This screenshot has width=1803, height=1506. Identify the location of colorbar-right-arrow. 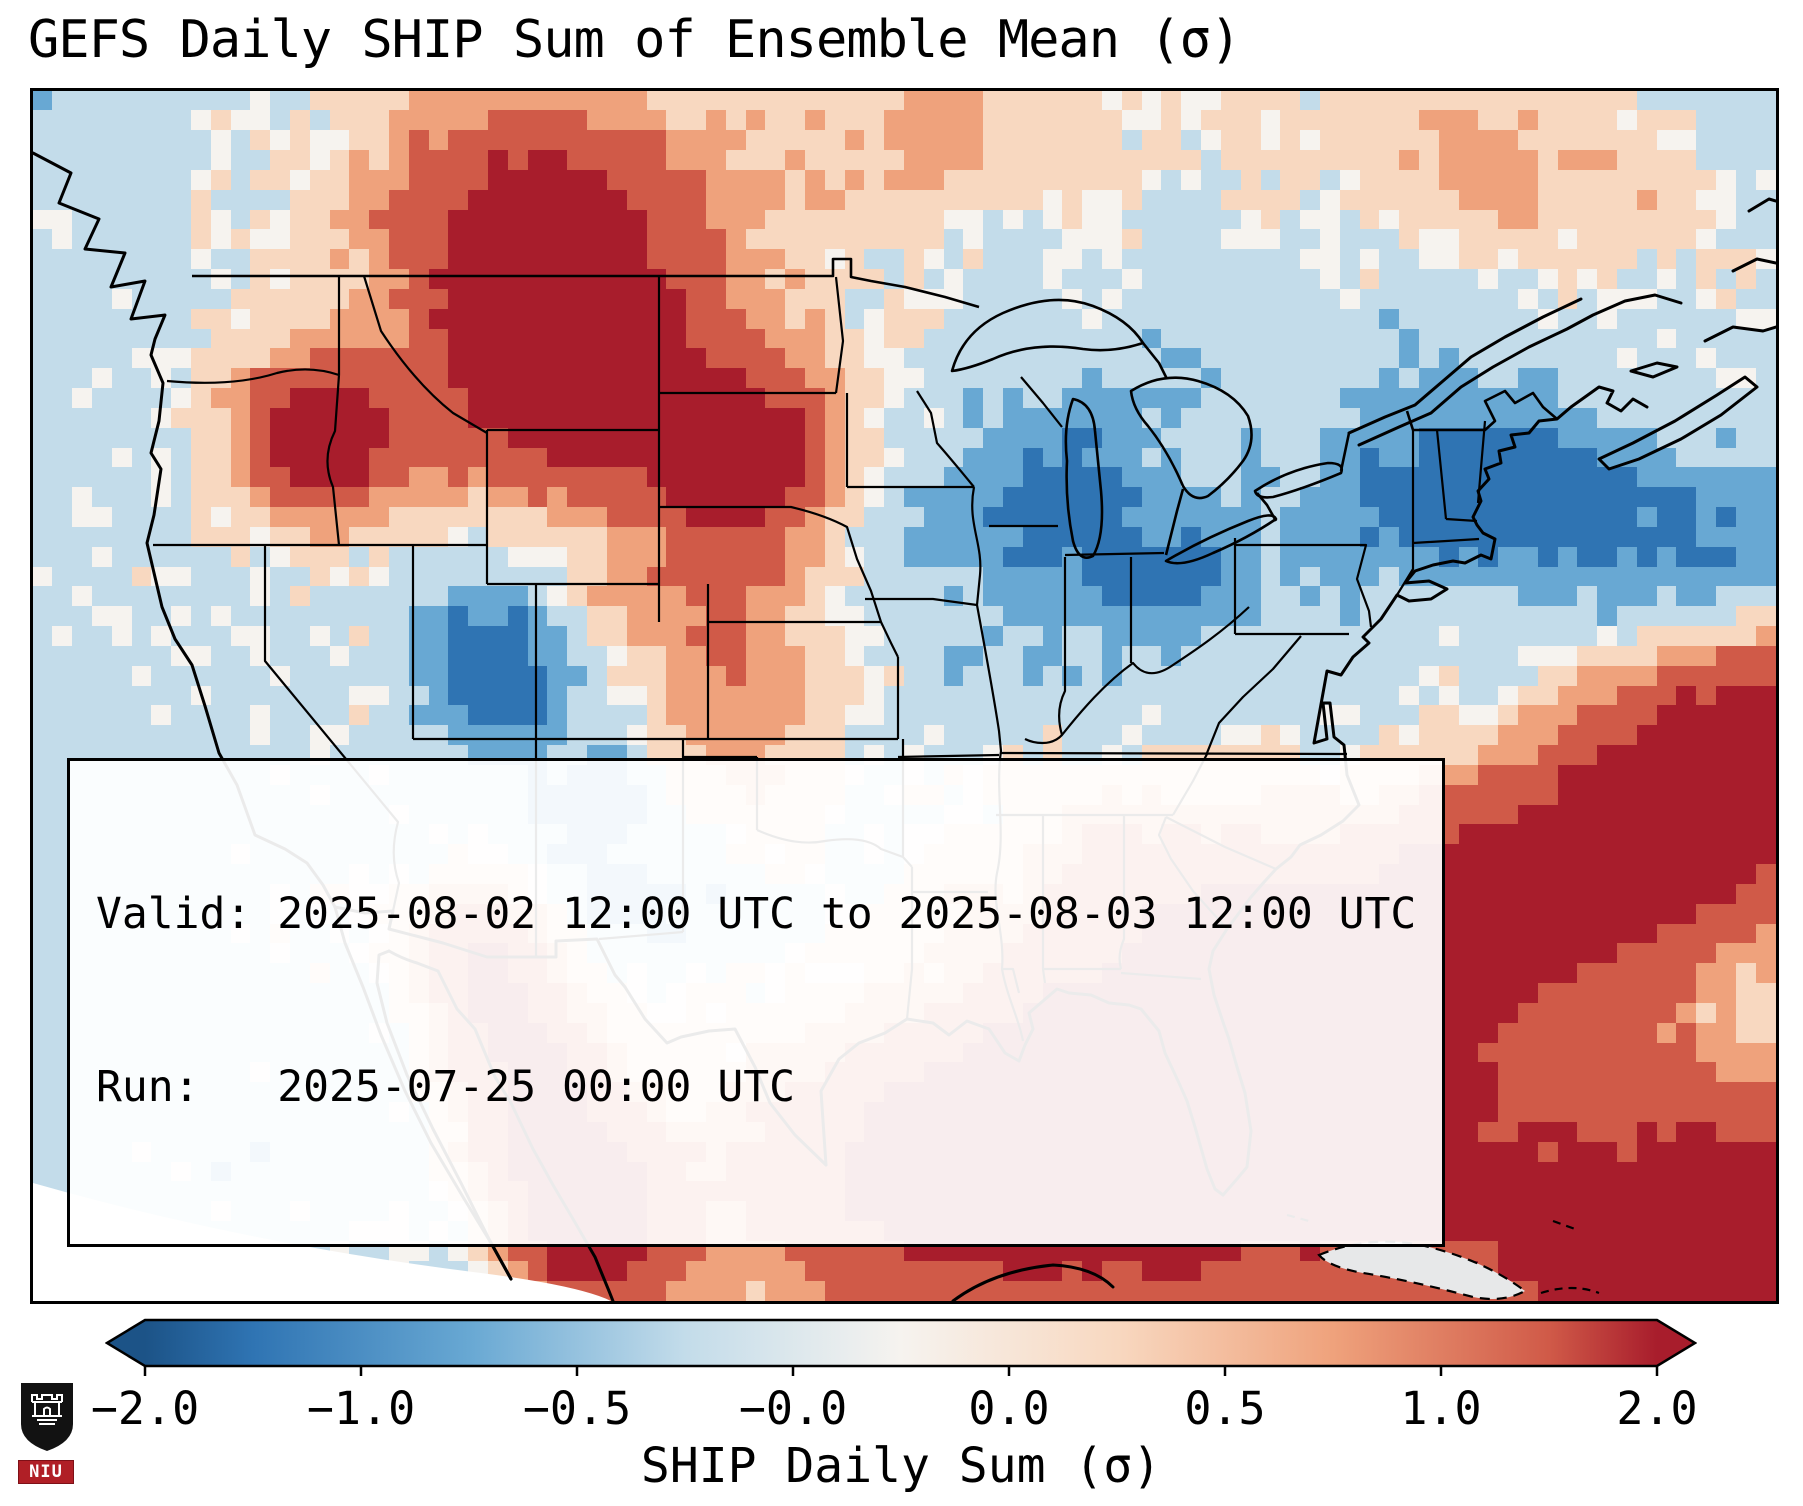
(1676, 1343).